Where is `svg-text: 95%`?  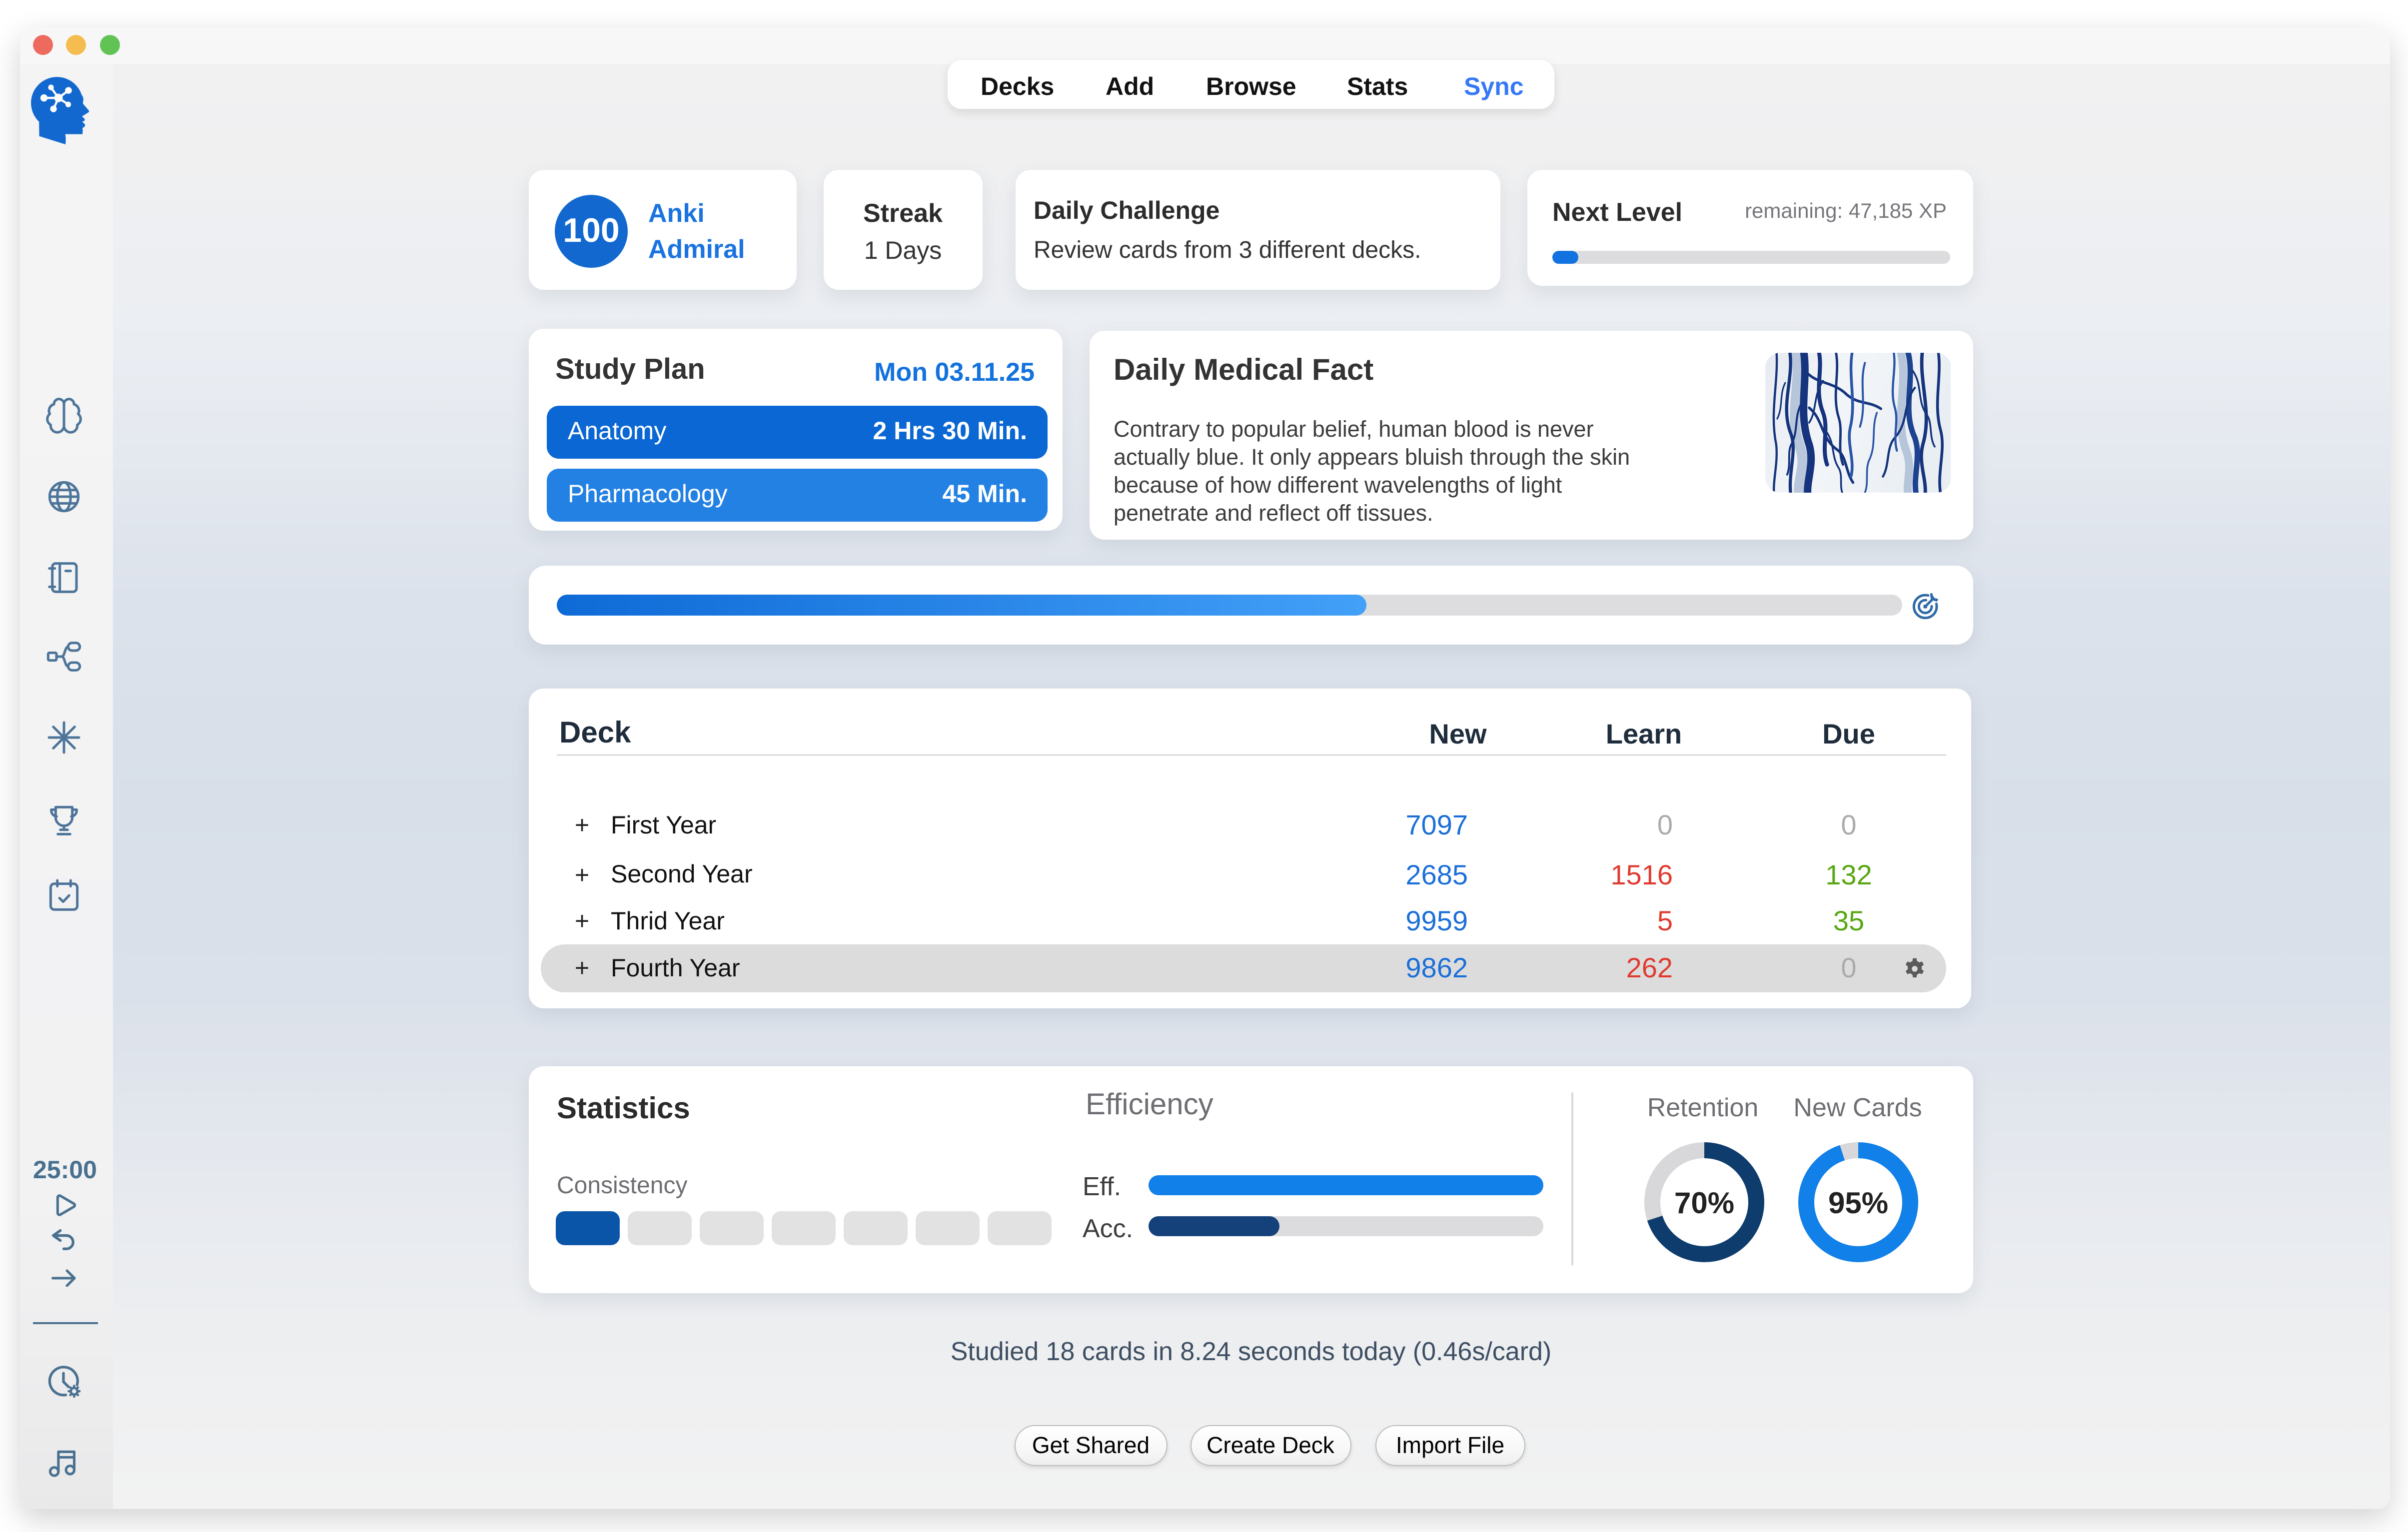
svg-text: 95% is located at coordinates (1858, 1203).